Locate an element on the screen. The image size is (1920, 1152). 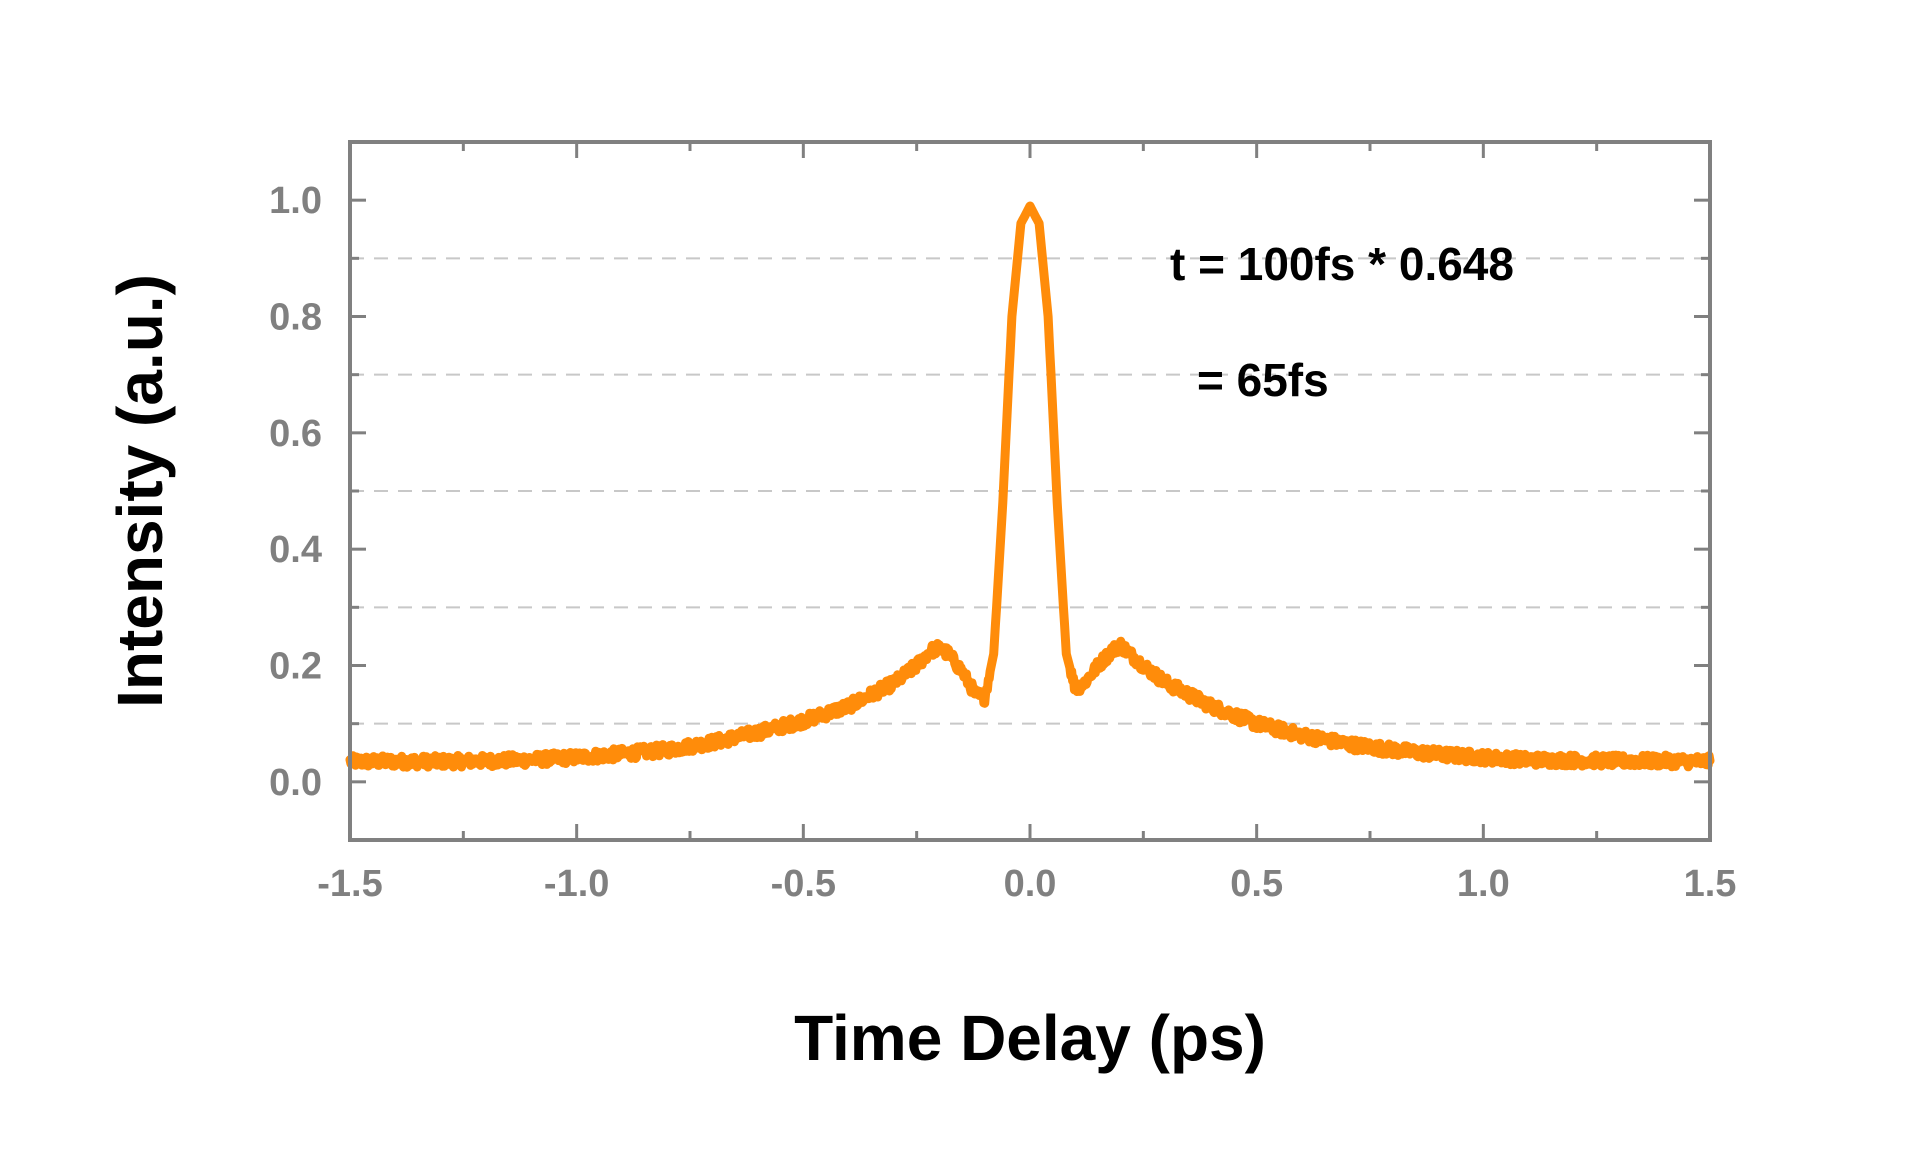
x-tick-label: -1.0 is located at coordinates (576, 884).